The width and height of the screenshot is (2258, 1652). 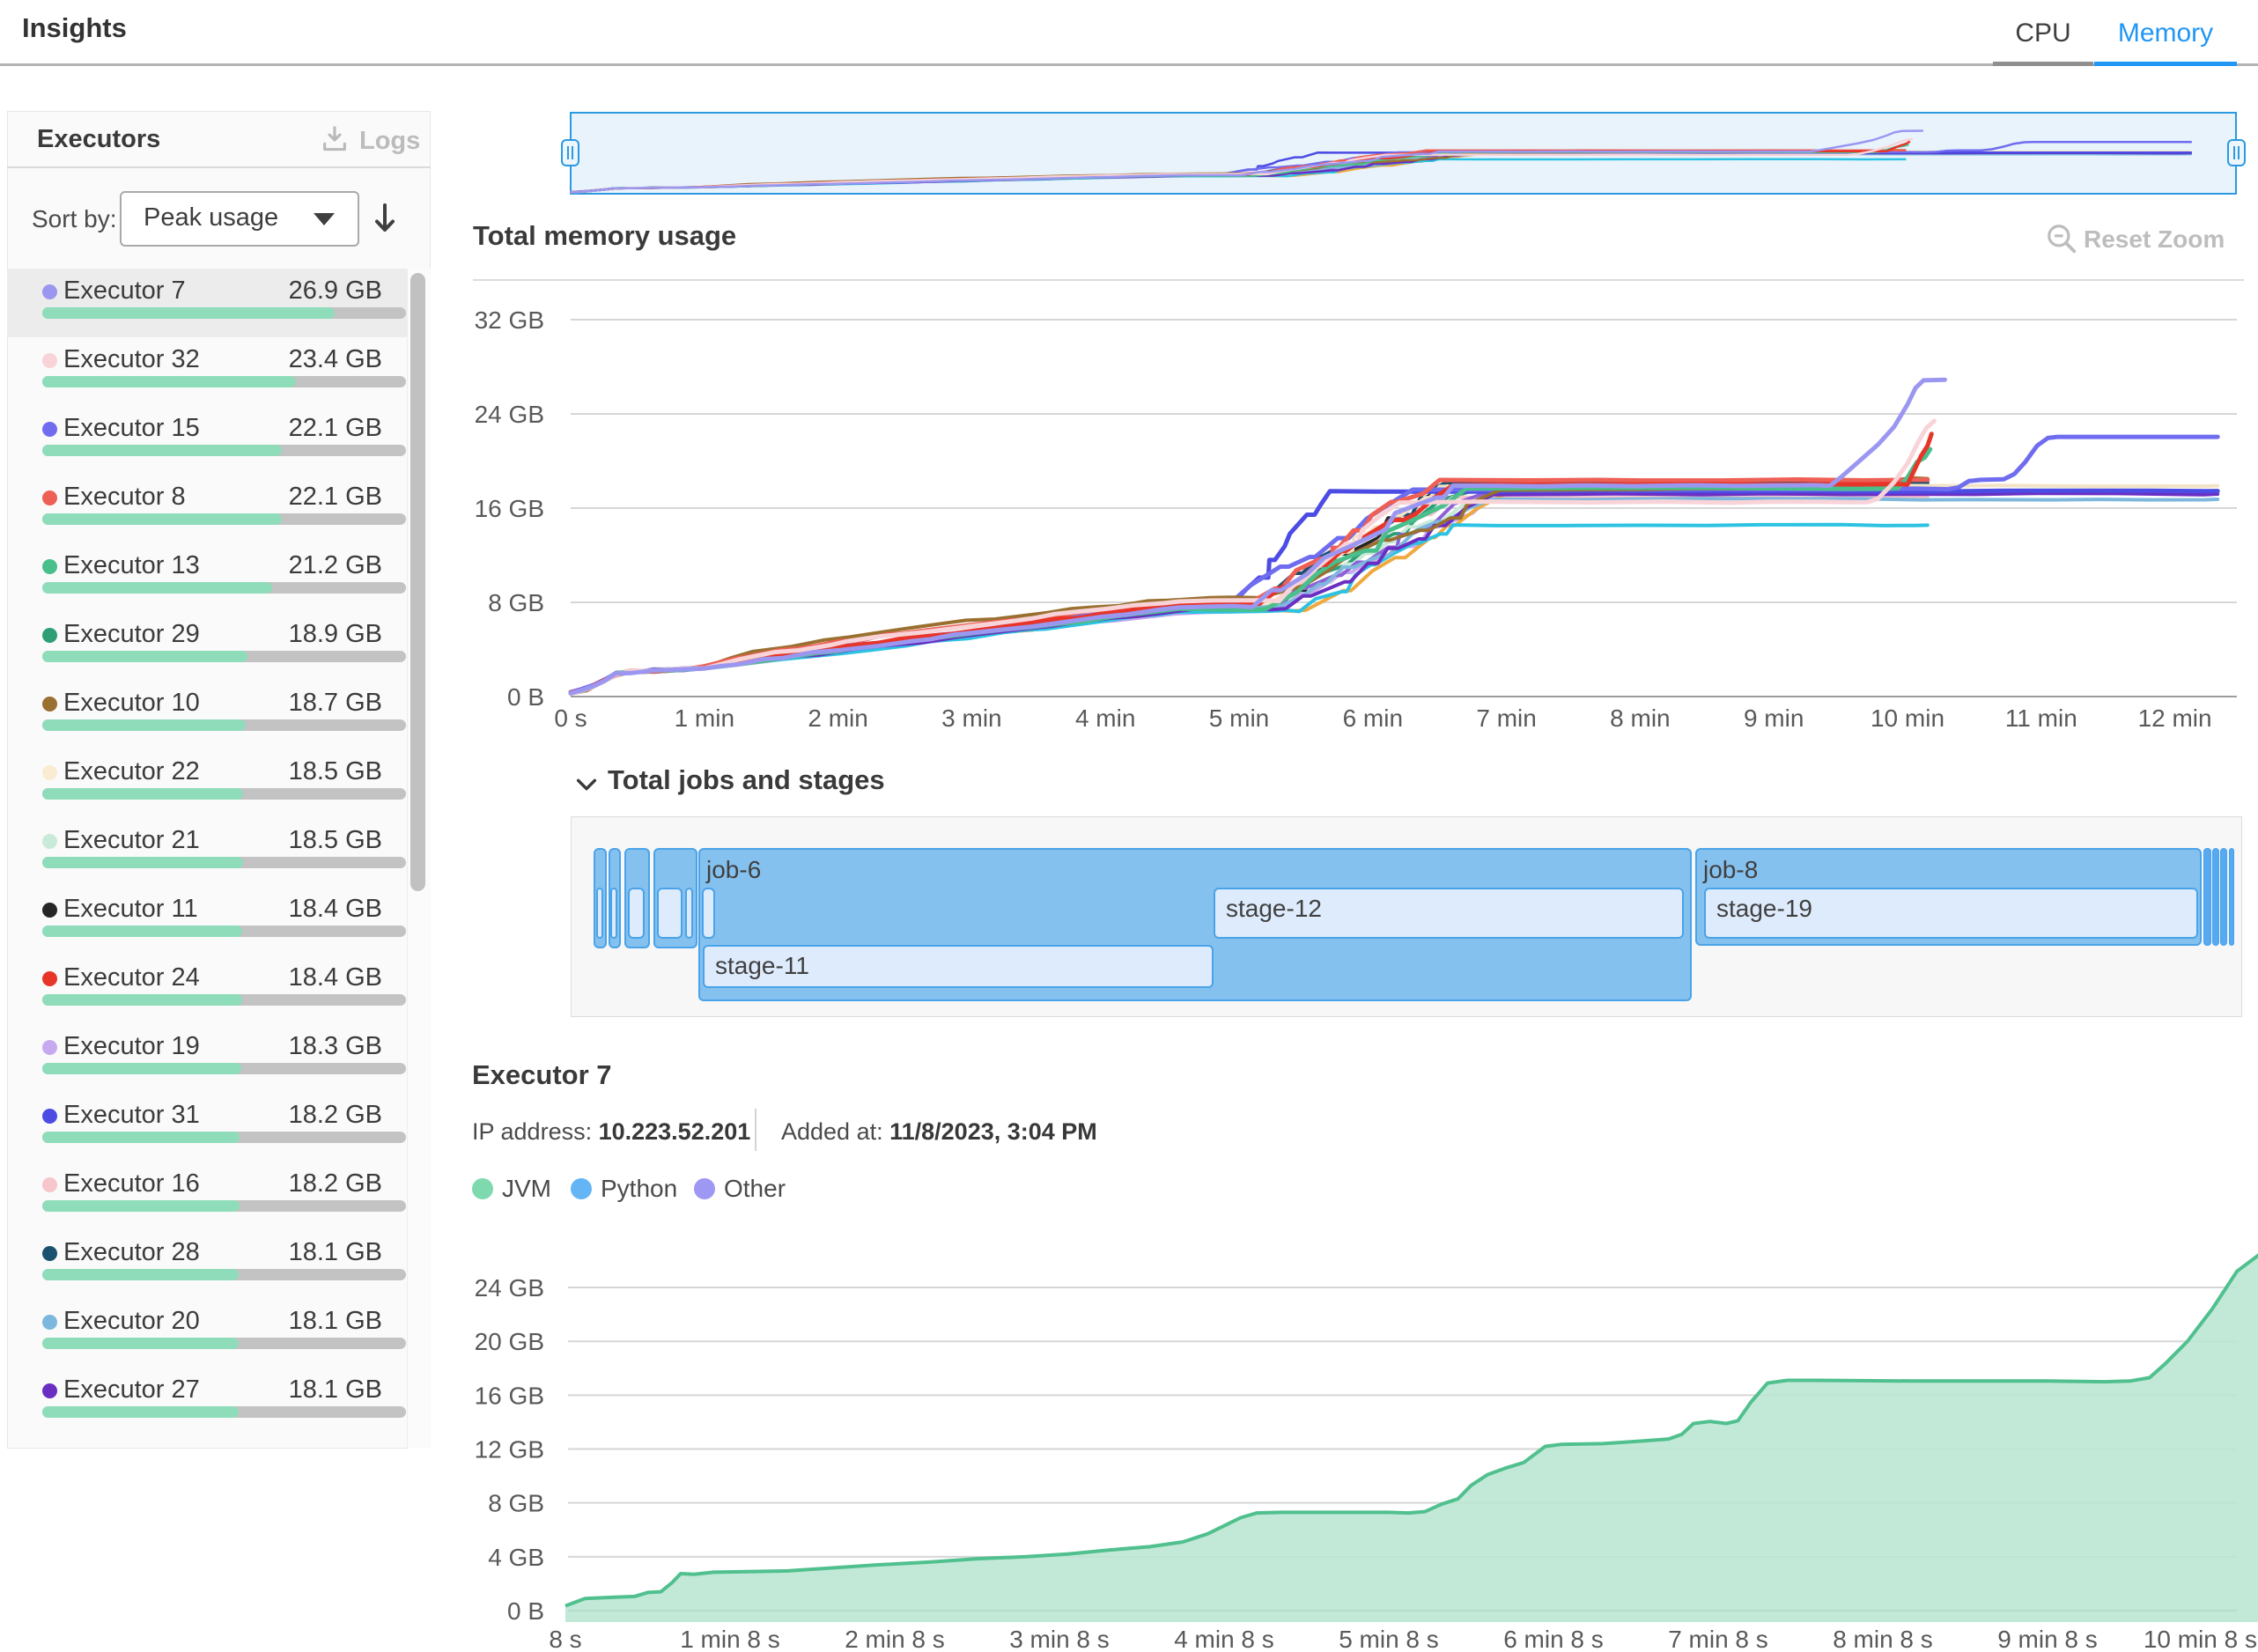 I want to click on svg-text: 3 min, so click(x=971, y=718).